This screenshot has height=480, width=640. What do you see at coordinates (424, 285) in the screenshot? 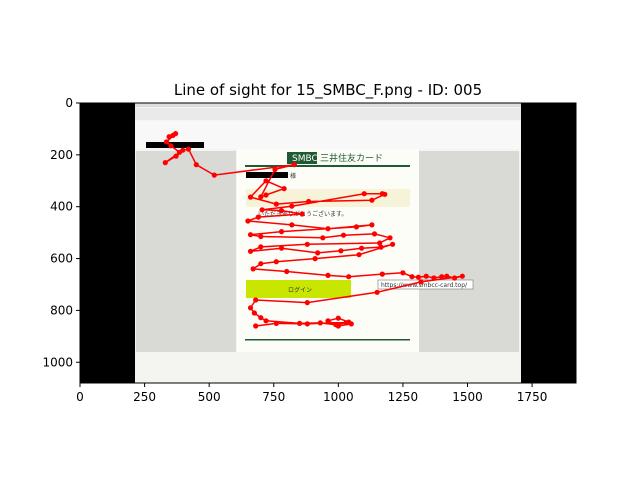
I see `url-tooltip: https://www.smbcc-card.top/` at bounding box center [424, 285].